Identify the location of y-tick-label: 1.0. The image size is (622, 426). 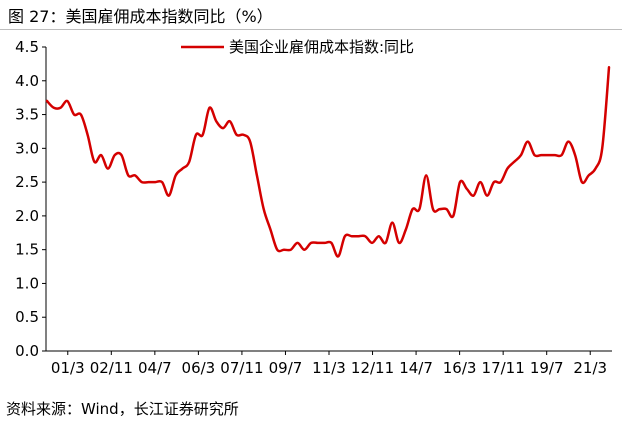
(27, 283).